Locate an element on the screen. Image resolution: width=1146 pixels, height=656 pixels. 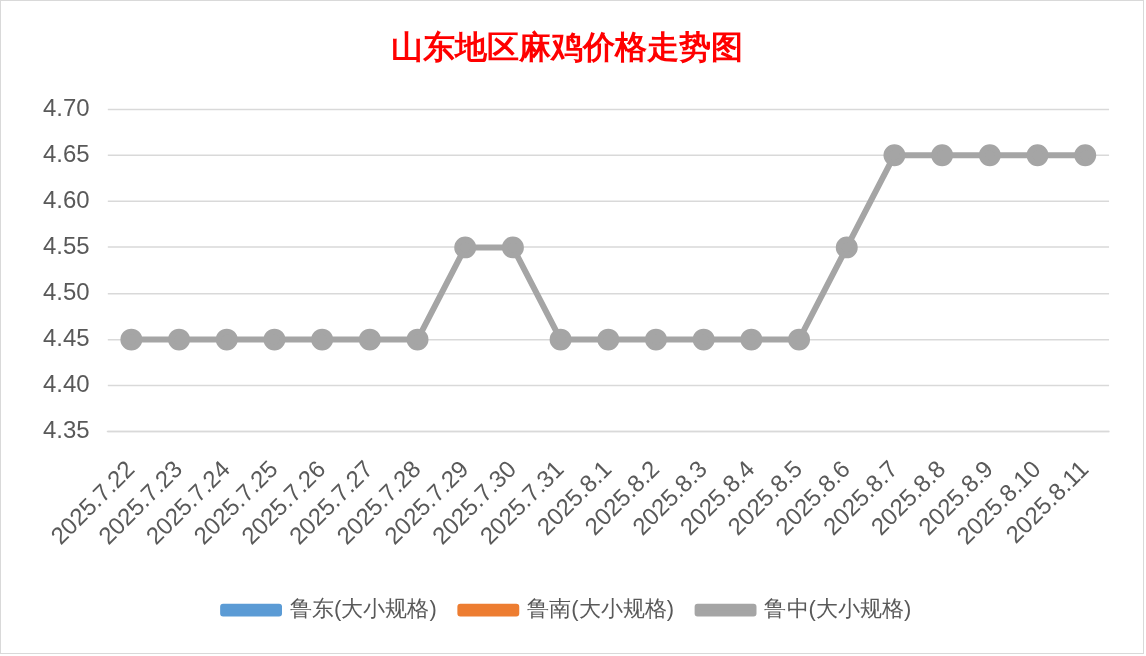
y-tick-label: 4.35 is located at coordinates (66, 430).